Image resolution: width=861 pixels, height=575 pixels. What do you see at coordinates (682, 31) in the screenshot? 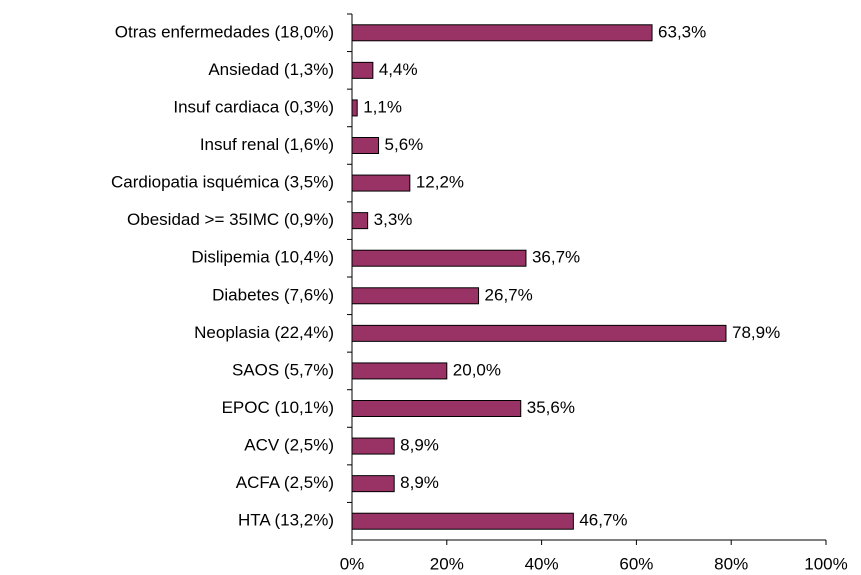
I see `data-label: 63,3%` at bounding box center [682, 31].